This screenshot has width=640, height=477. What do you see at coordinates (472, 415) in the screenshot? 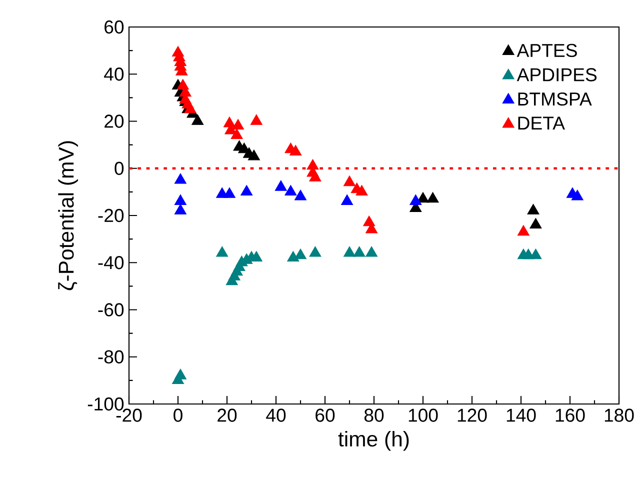
I see `x-tick-label: 120` at bounding box center [472, 415].